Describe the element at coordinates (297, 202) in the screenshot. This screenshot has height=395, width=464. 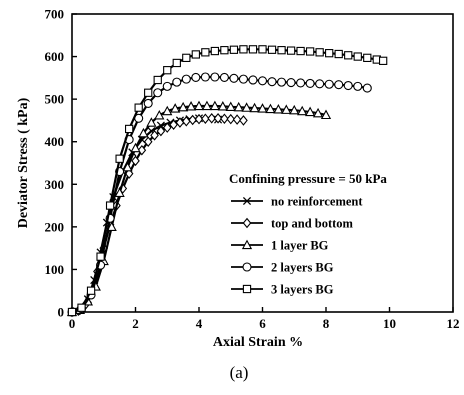
I see `legend-entry-no-reinforcement: no reinforcement` at that location.